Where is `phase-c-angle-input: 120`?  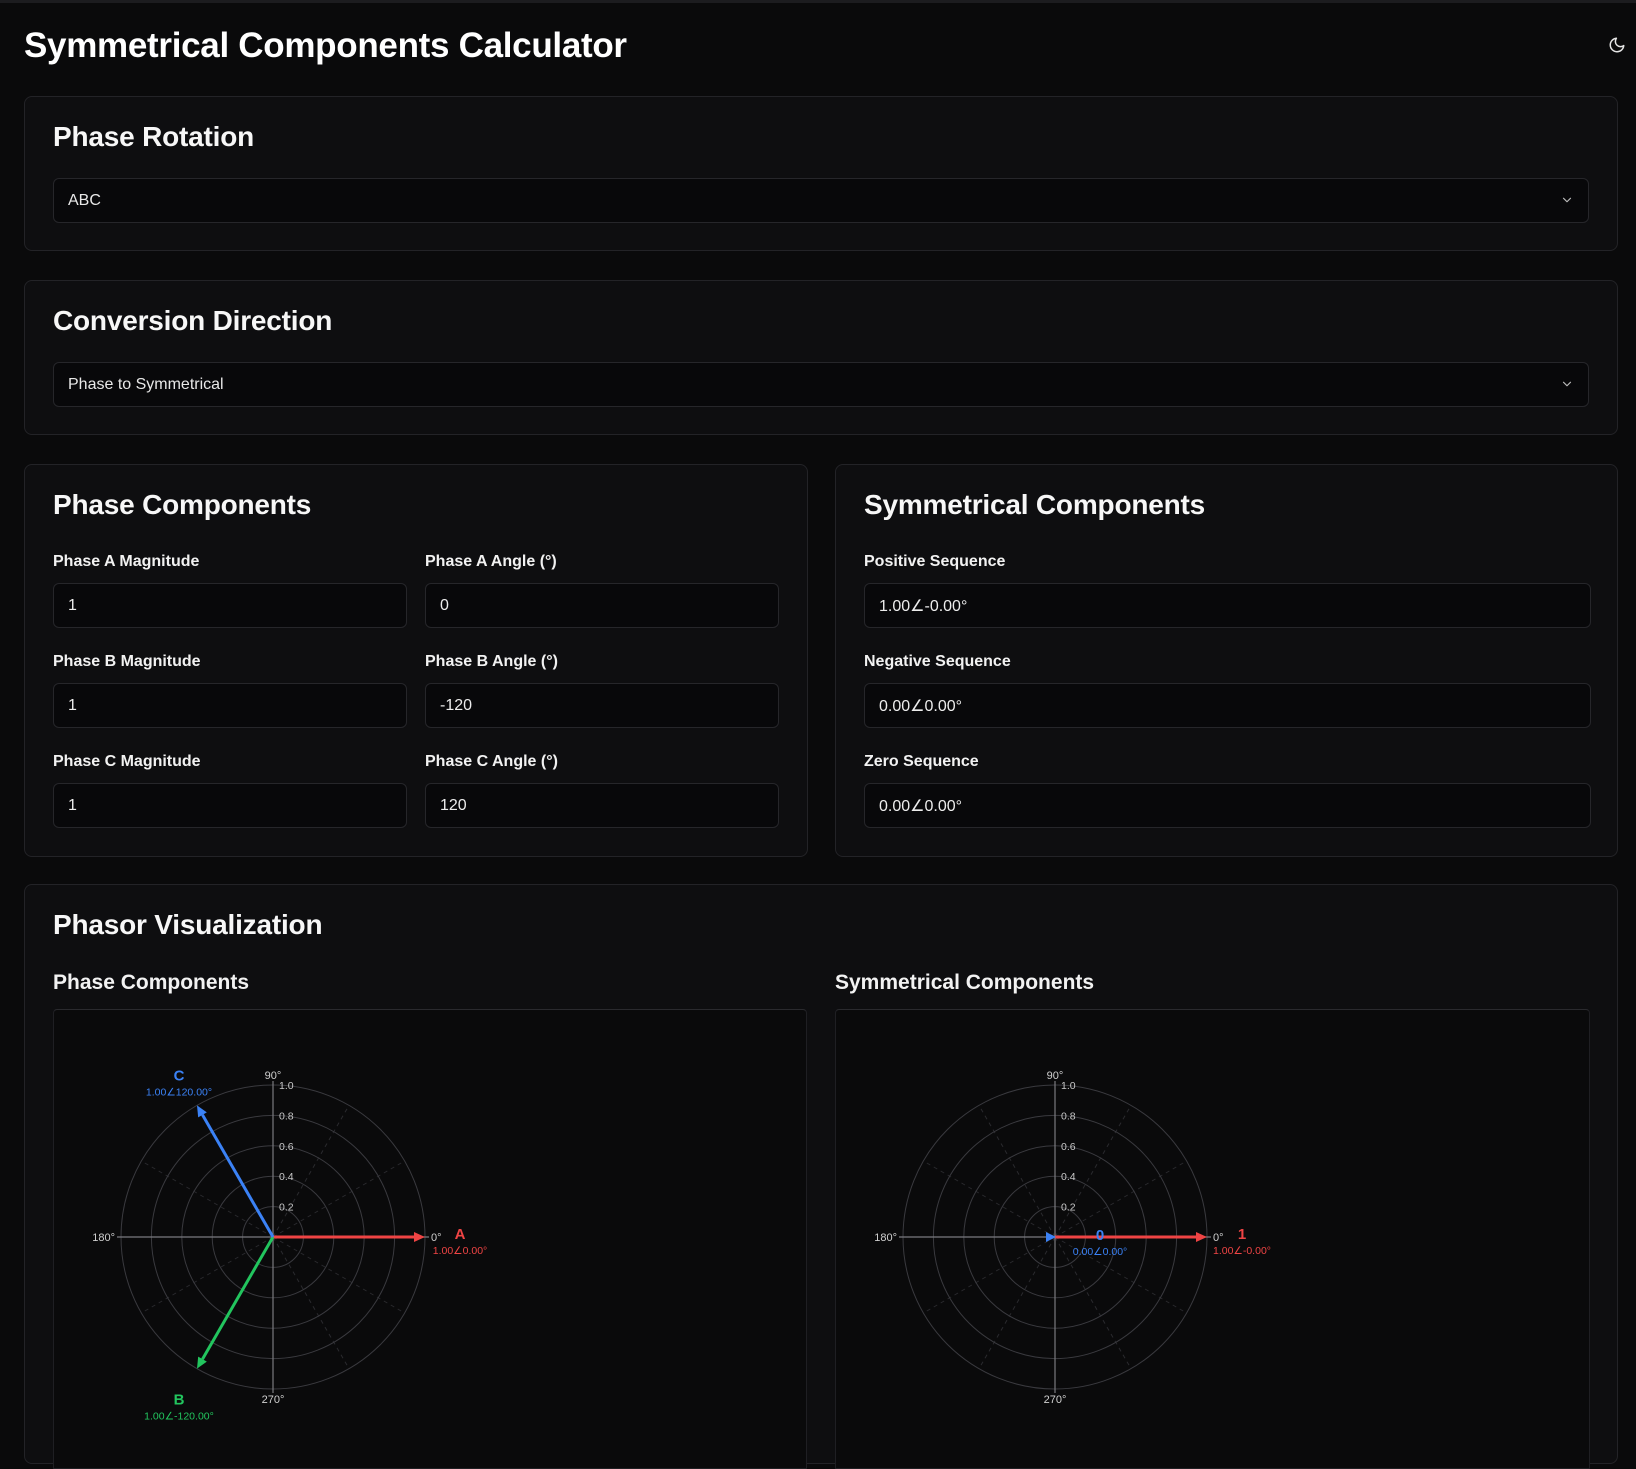
phase-c-angle-input: 120 is located at coordinates (602, 805).